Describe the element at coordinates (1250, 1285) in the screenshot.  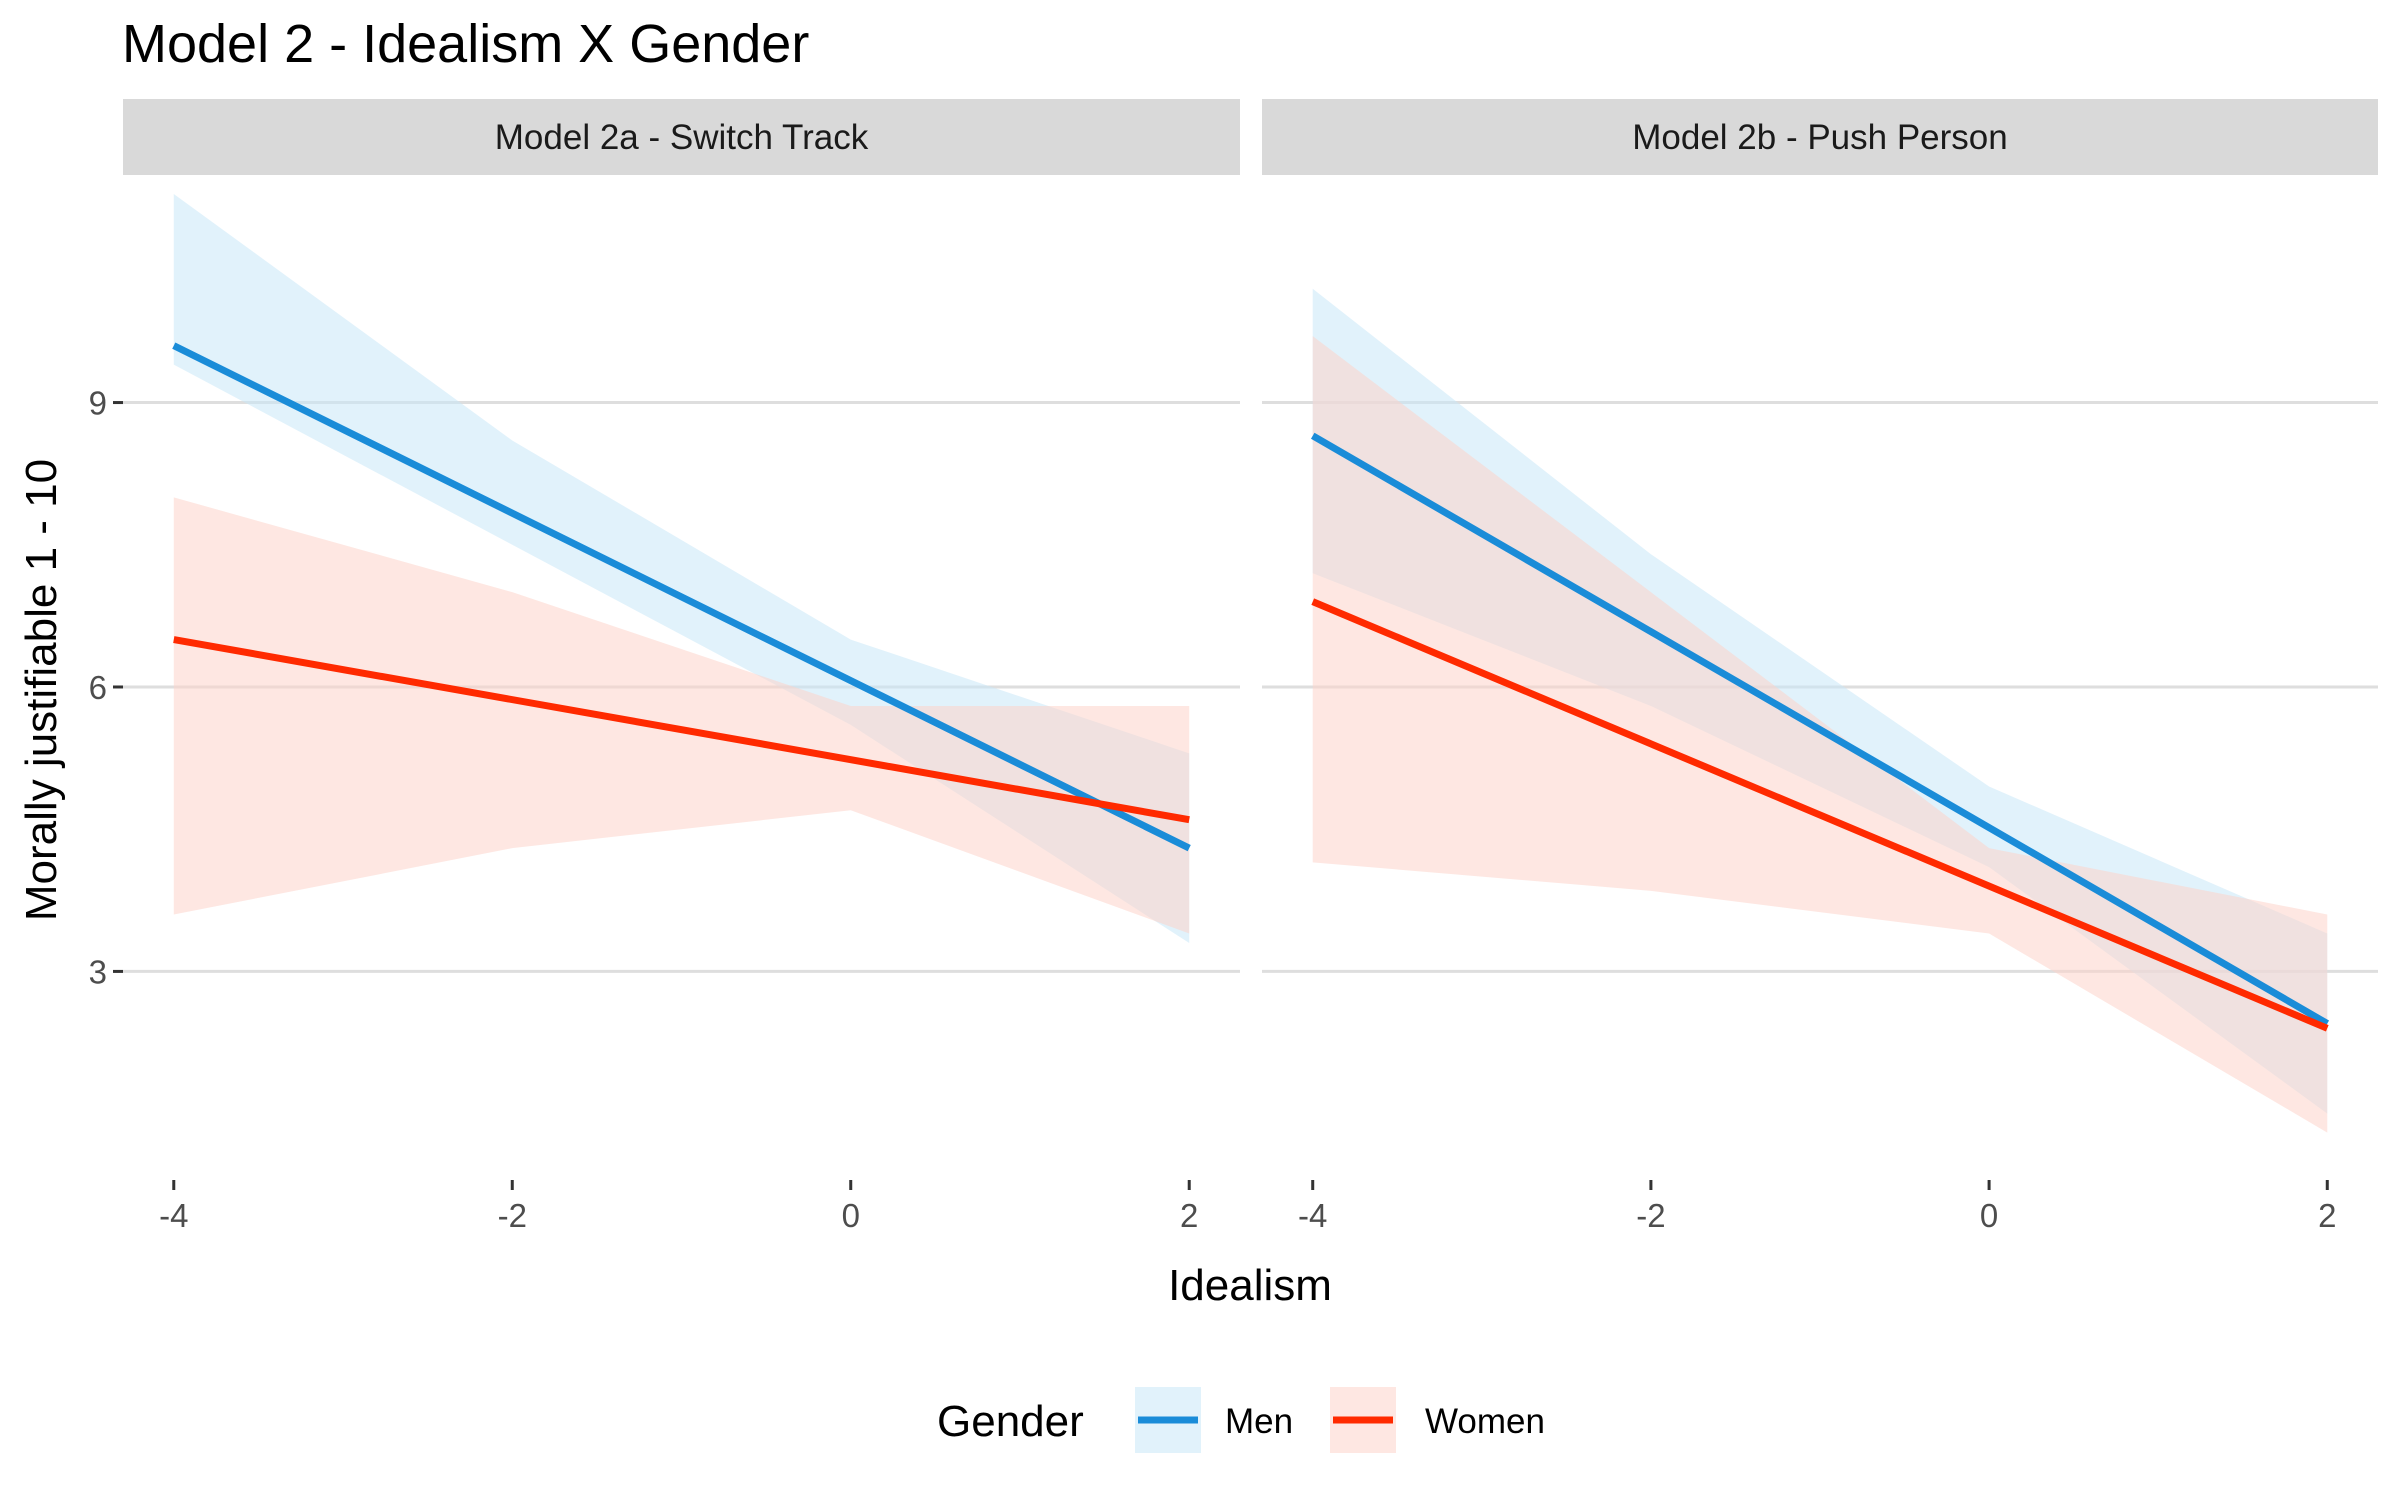
I see `x-axis-title: Idealism` at that location.